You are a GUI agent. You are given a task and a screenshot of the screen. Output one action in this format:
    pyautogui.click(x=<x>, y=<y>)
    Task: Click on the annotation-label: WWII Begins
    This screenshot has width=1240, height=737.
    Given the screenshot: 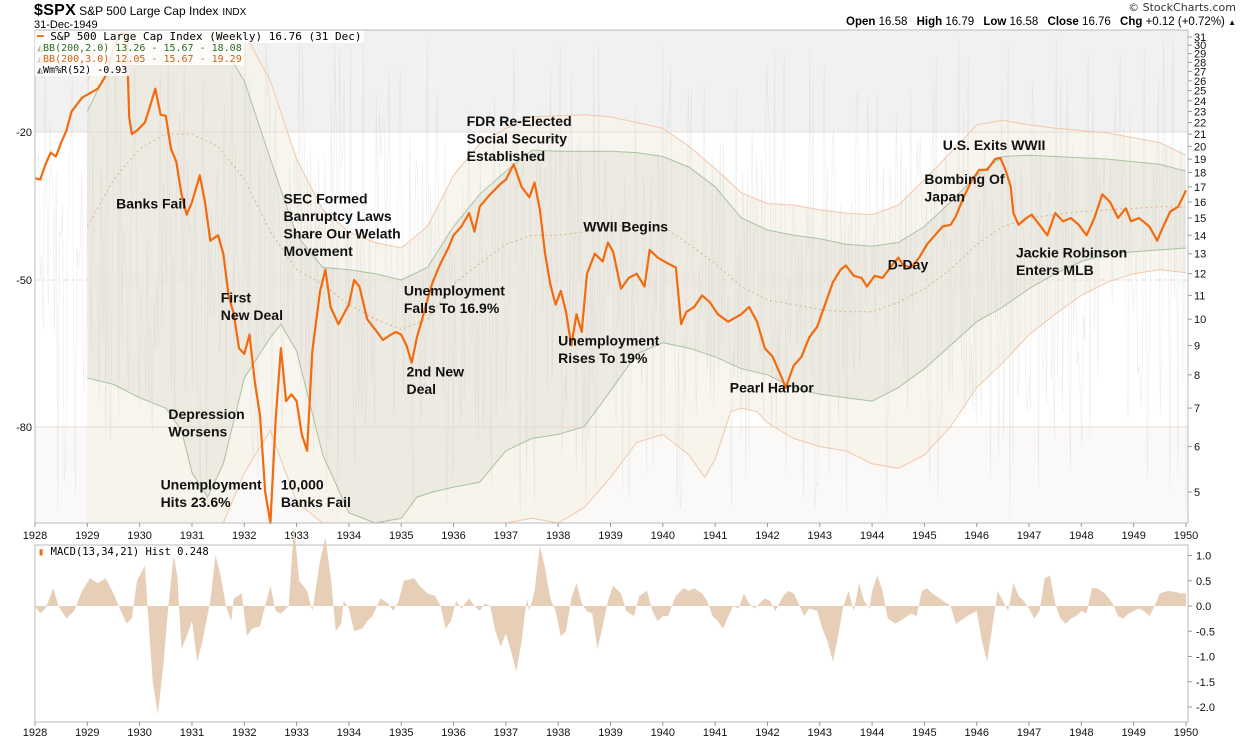 What is the action you would take?
    pyautogui.click(x=625, y=227)
    